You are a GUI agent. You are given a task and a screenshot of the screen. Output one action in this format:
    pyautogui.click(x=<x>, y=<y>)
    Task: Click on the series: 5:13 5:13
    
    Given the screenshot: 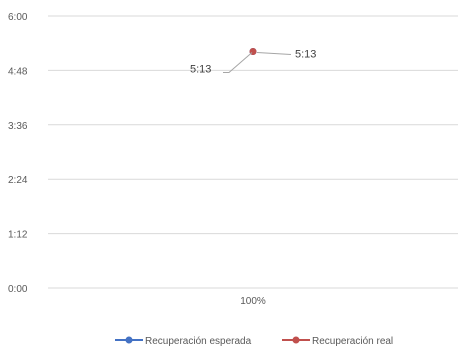 What is the action you would take?
    pyautogui.click(x=253, y=62)
    